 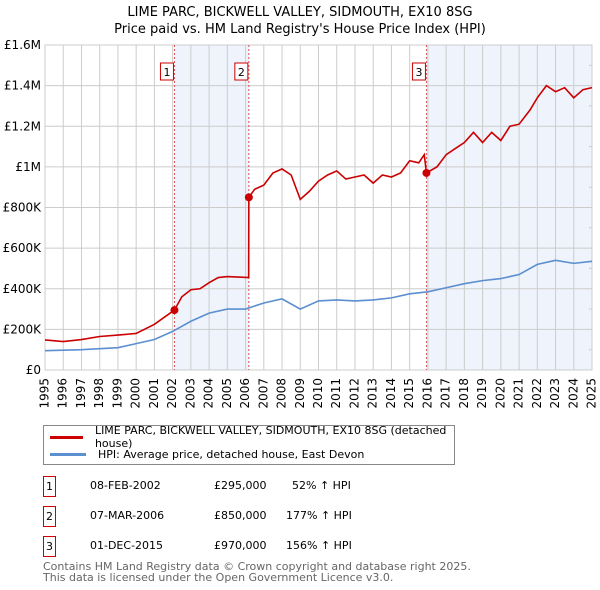 I want to click on sale-hpi: 156% ↑ HPI, so click(x=319, y=545).